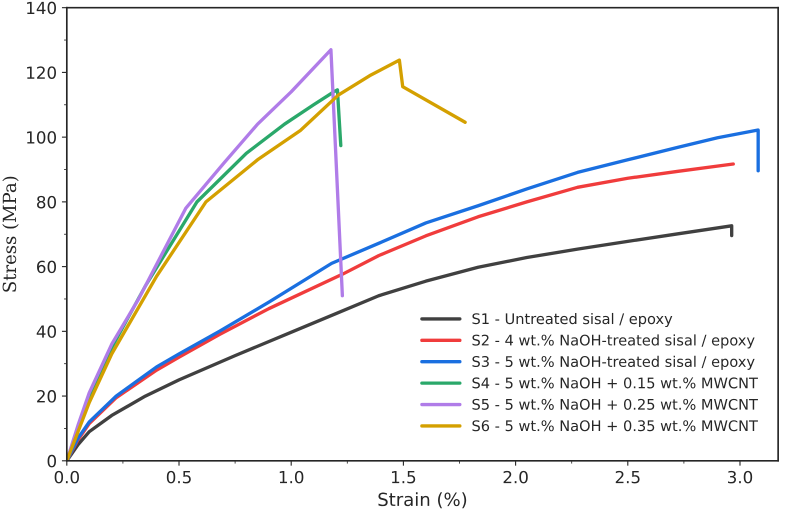 Image resolution: width=786 pixels, height=512 pixels. I want to click on legend-label: S6 - 5 wt.% NaOH + 0.35 wt.% MWCNT, so click(615, 426).